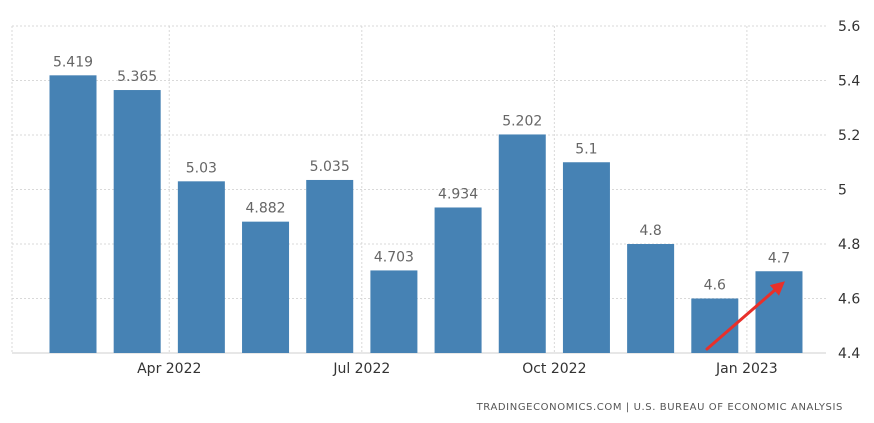  What do you see at coordinates (779, 258) in the screenshot?
I see `data-label: 4.7` at bounding box center [779, 258].